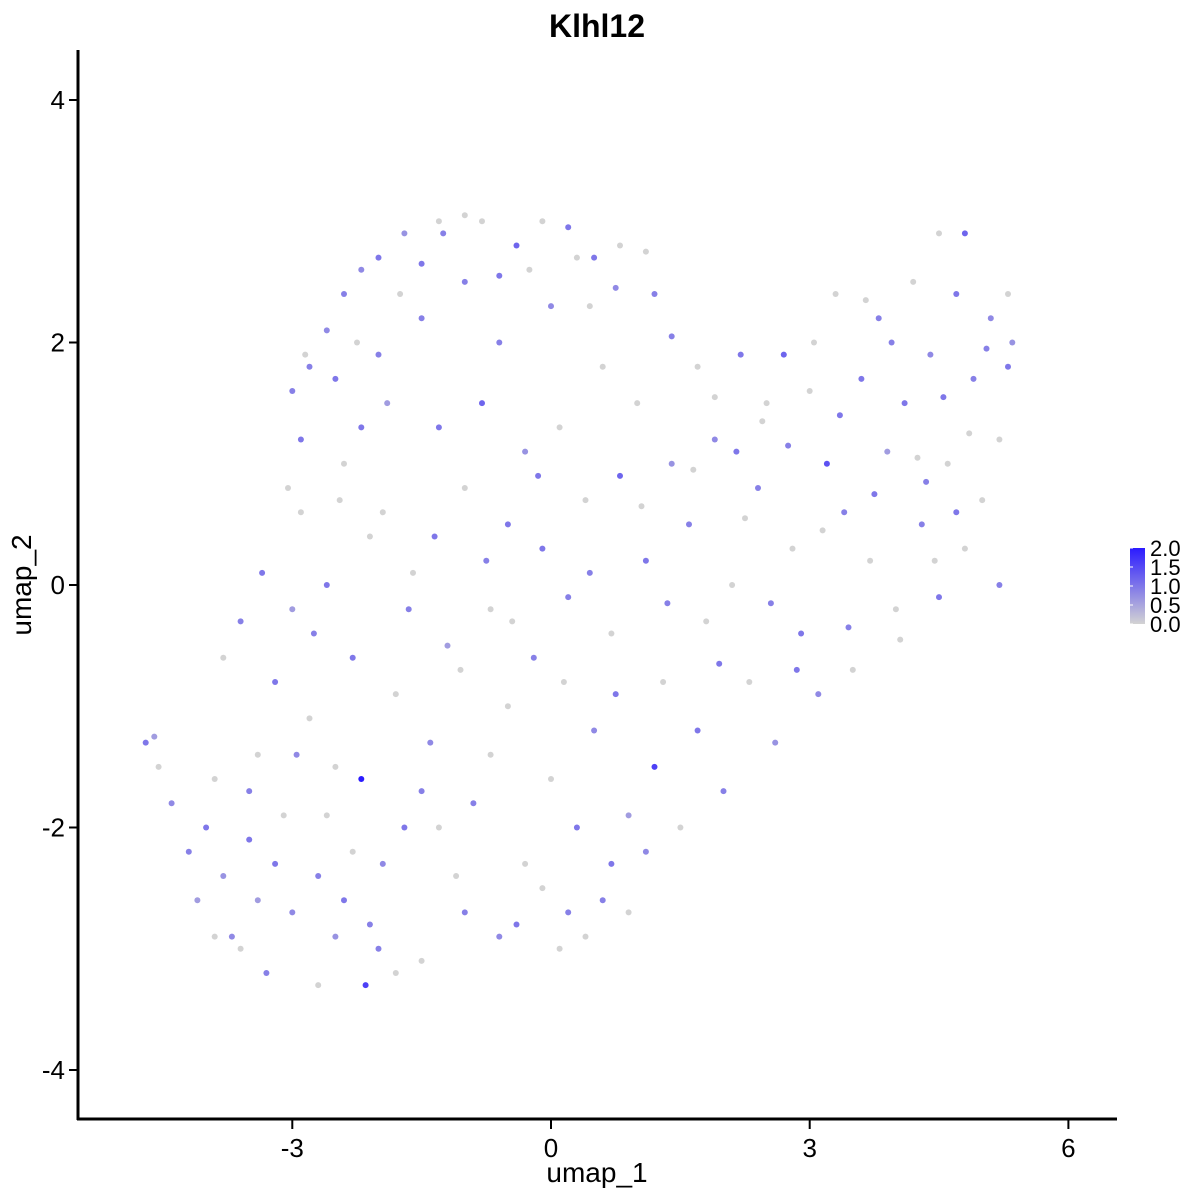 The image size is (1200, 1200). I want to click on y-tick-label: 0, so click(58, 585).